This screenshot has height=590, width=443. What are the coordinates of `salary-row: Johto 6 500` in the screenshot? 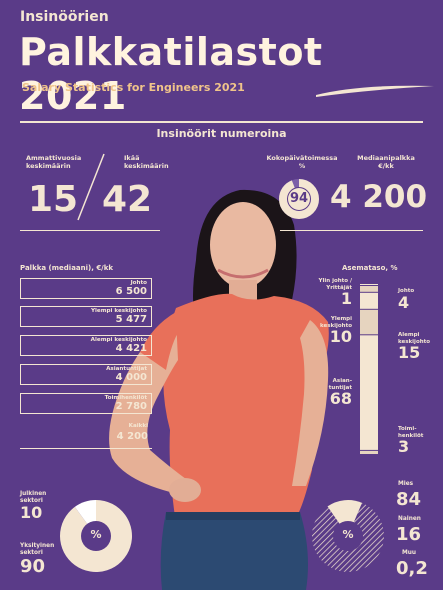 It's located at (86, 288).